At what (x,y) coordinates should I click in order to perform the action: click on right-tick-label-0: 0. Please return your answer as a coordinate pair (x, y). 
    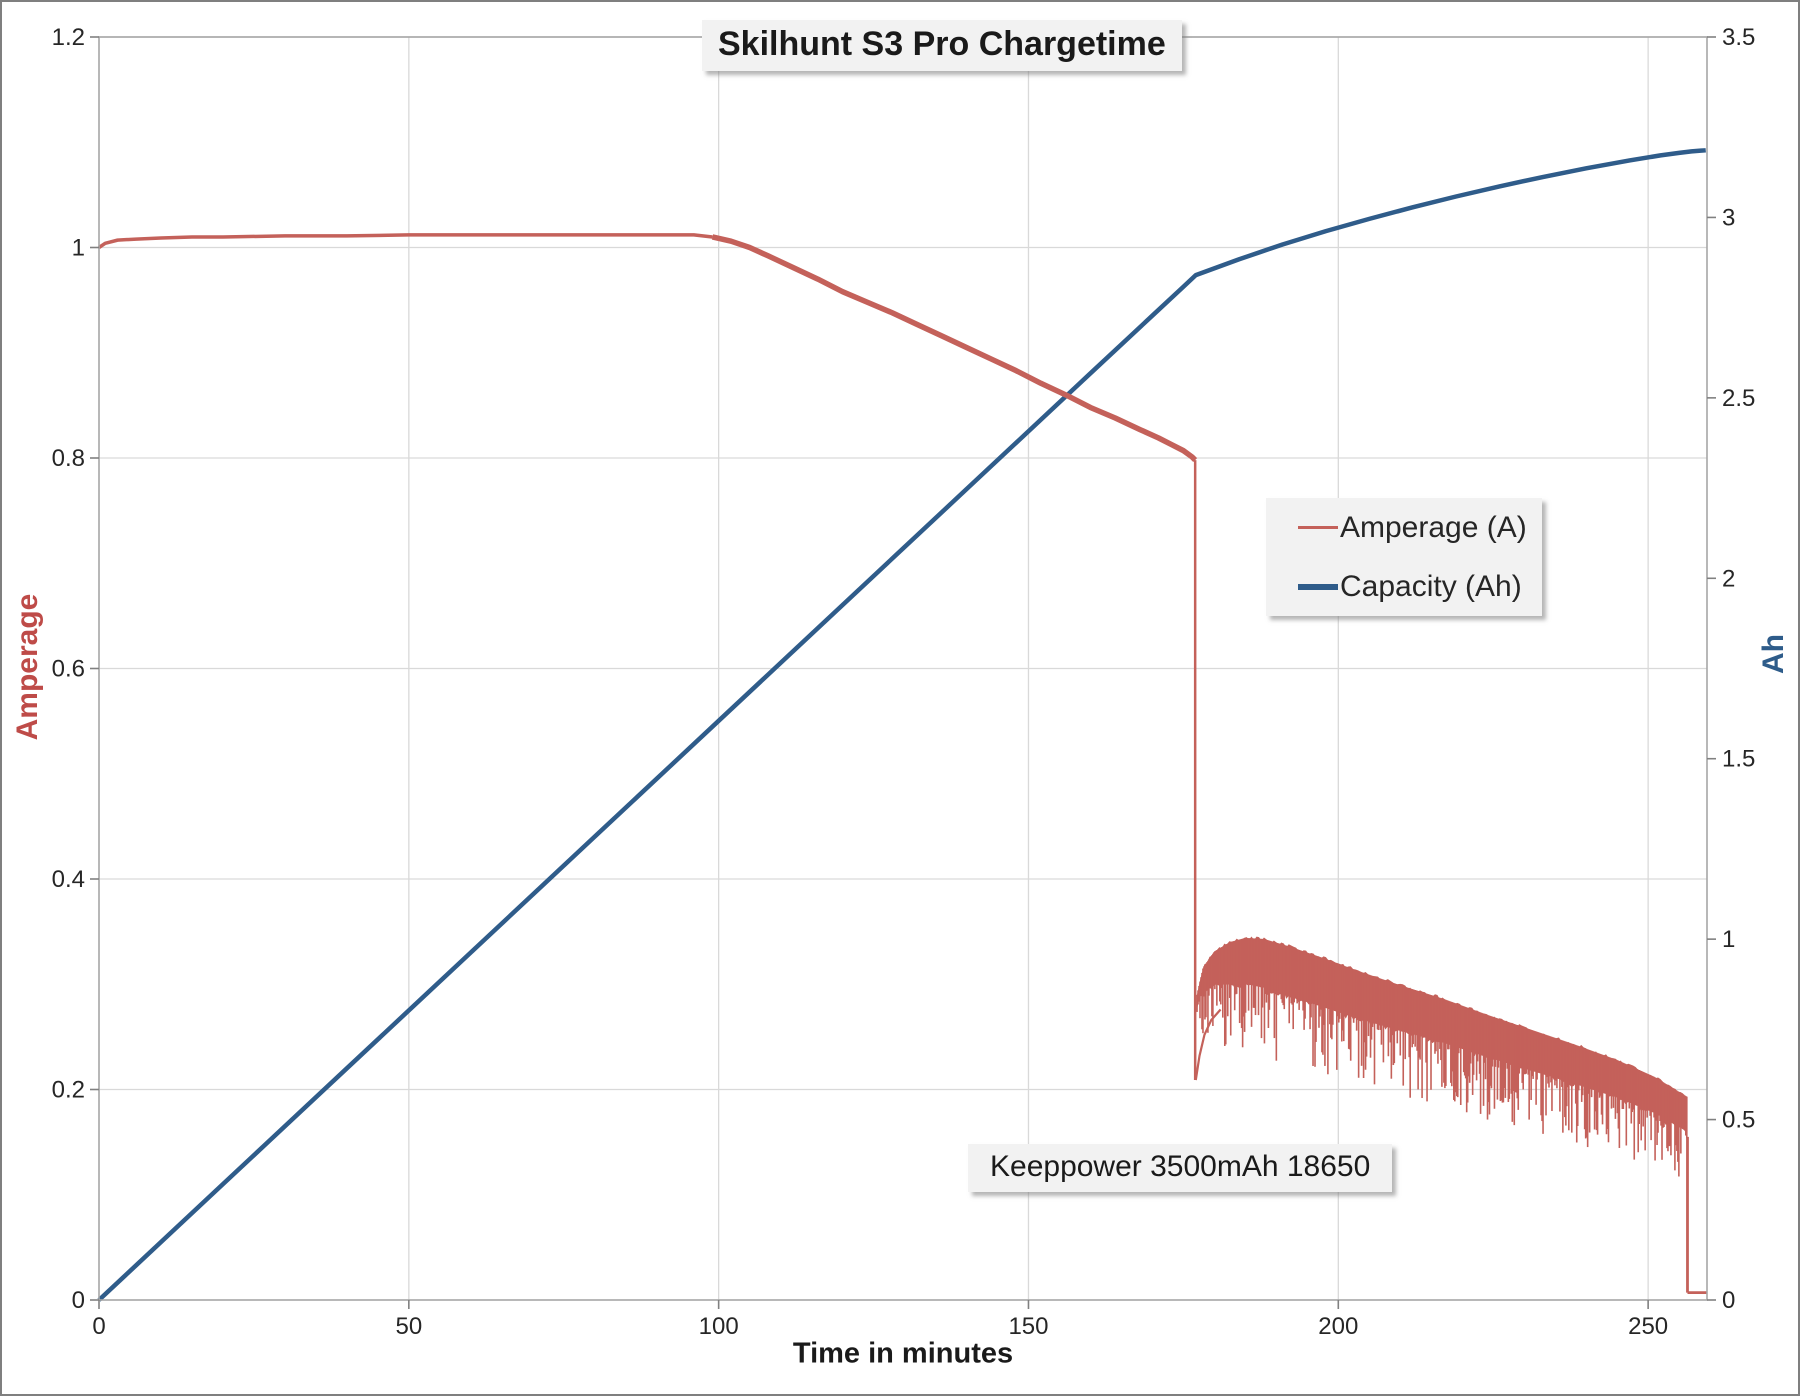
    Looking at the image, I should click on (1728, 1300).